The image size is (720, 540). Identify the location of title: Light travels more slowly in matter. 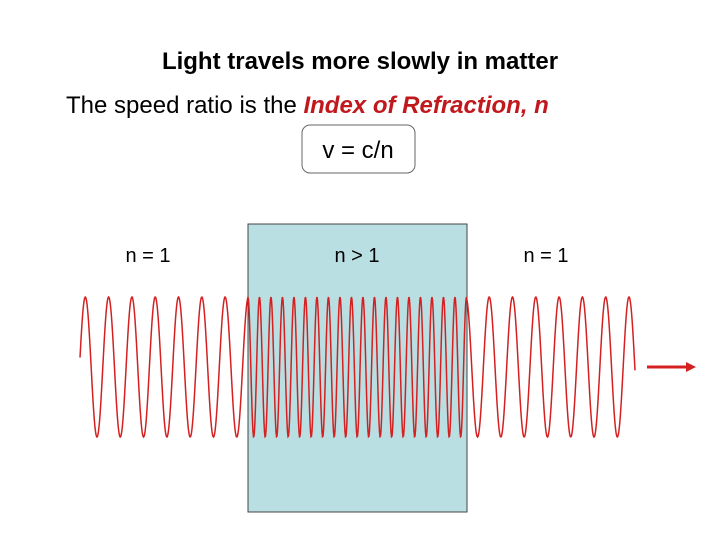
(360, 61).